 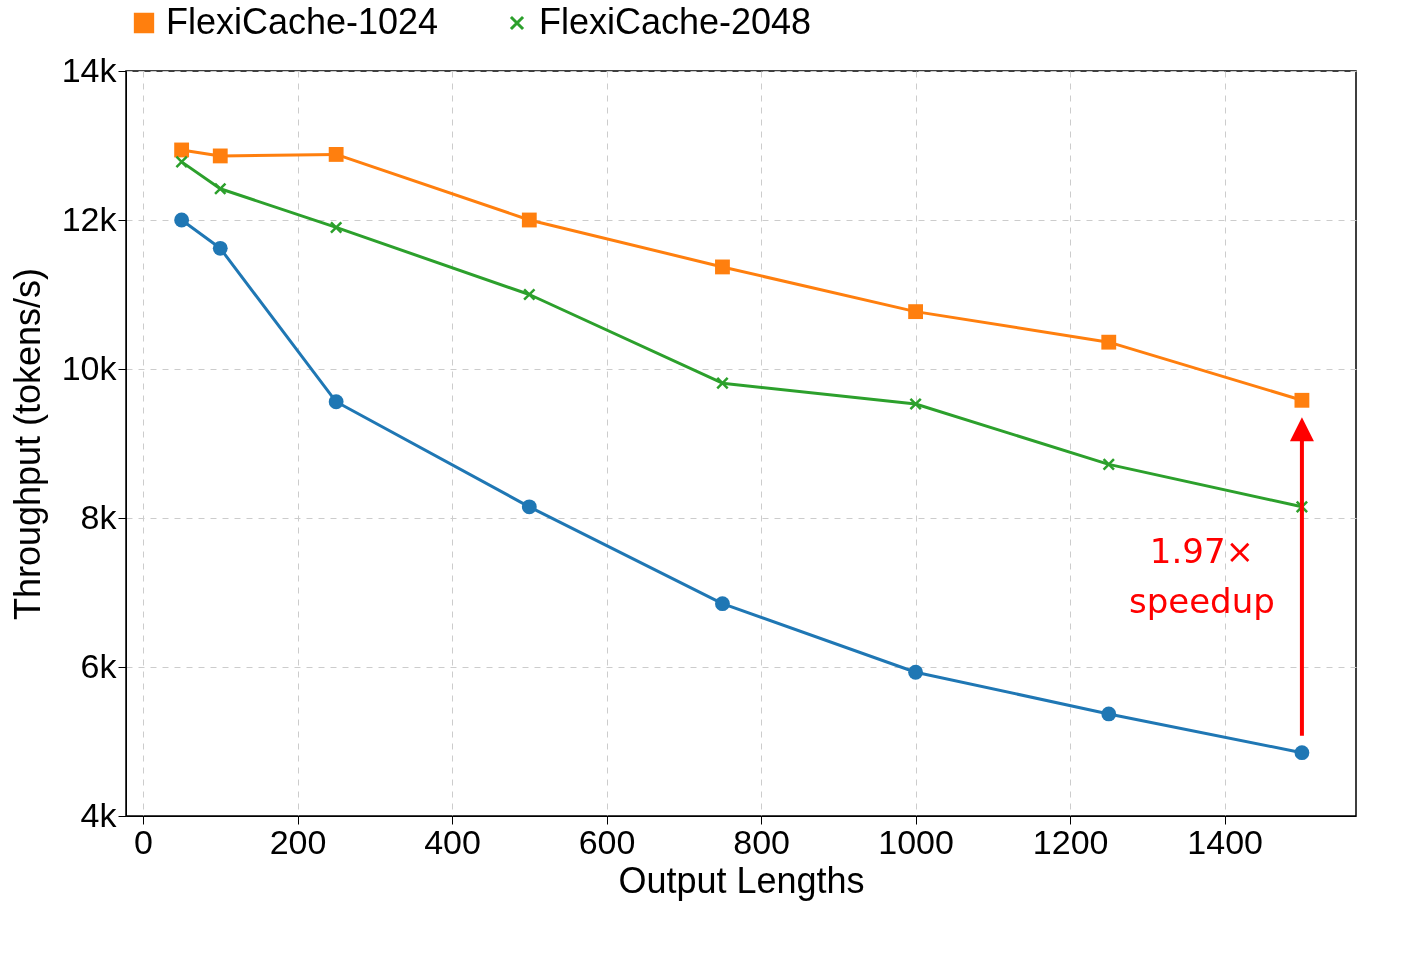 I want to click on y-tick-label: 4k, so click(x=99, y=814).